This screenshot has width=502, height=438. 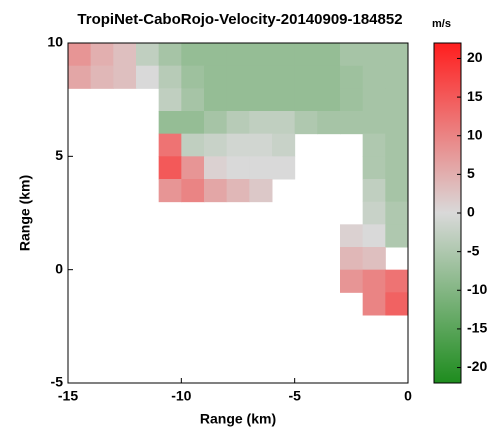 I want to click on x-tick-label: -10, so click(x=181, y=396).